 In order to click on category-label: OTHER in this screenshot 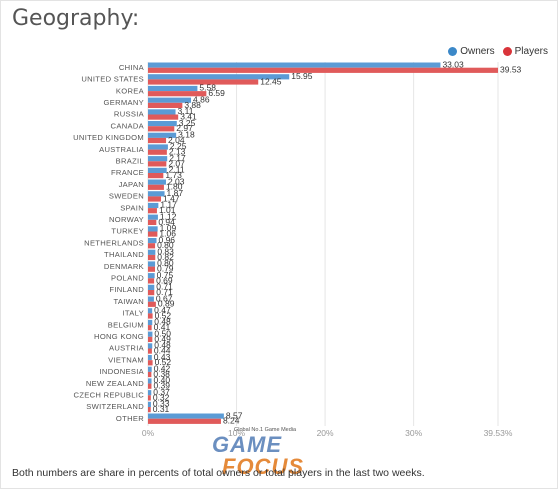, I will do `click(130, 418)`.